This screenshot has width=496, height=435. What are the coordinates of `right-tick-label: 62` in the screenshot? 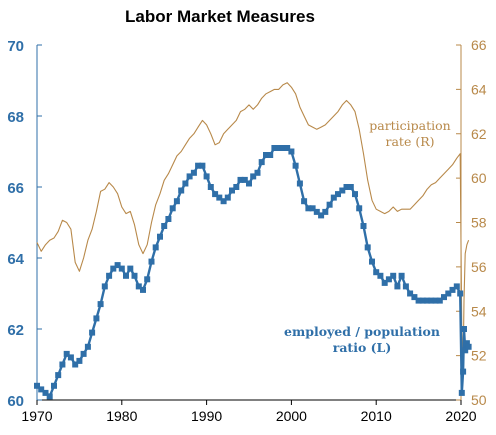 It's located at (479, 134).